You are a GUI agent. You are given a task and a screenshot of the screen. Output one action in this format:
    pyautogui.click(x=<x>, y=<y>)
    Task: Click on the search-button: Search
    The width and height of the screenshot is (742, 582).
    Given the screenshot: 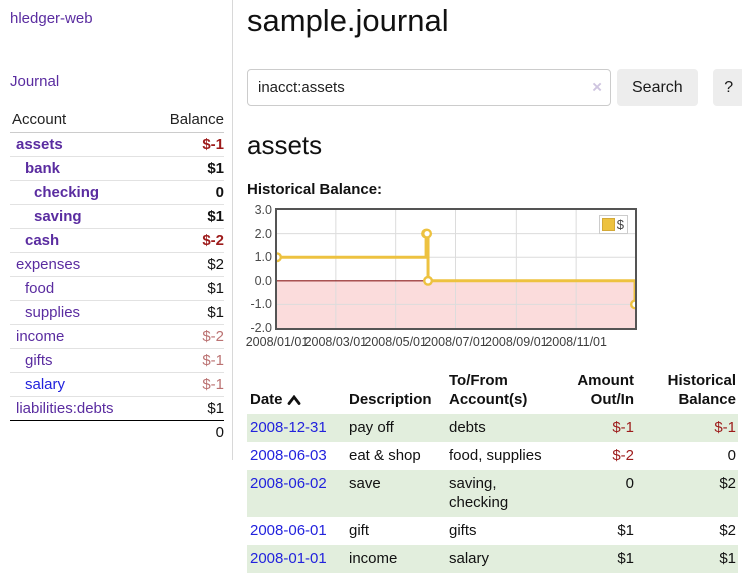 What is the action you would take?
    pyautogui.click(x=657, y=87)
    